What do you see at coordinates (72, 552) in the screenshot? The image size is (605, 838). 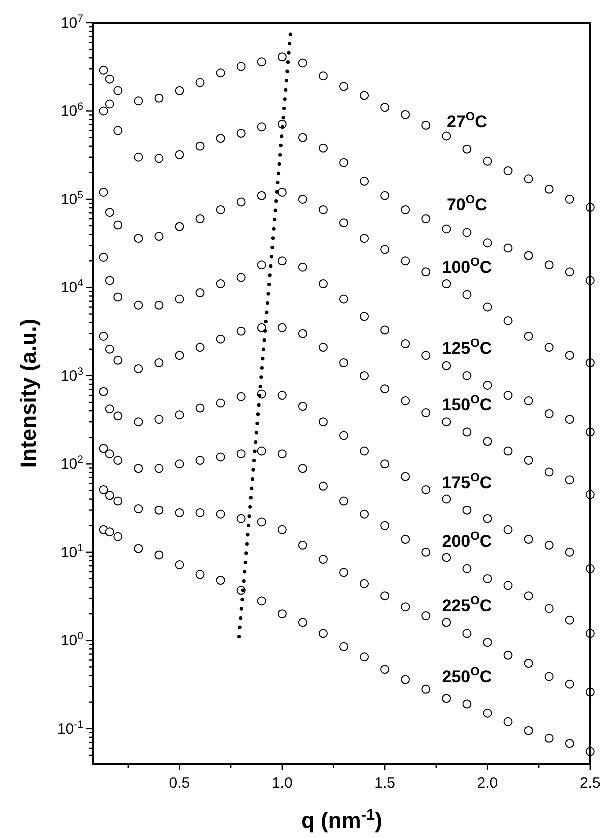 I see `y-tick-label: 10$^{1}$` at bounding box center [72, 552].